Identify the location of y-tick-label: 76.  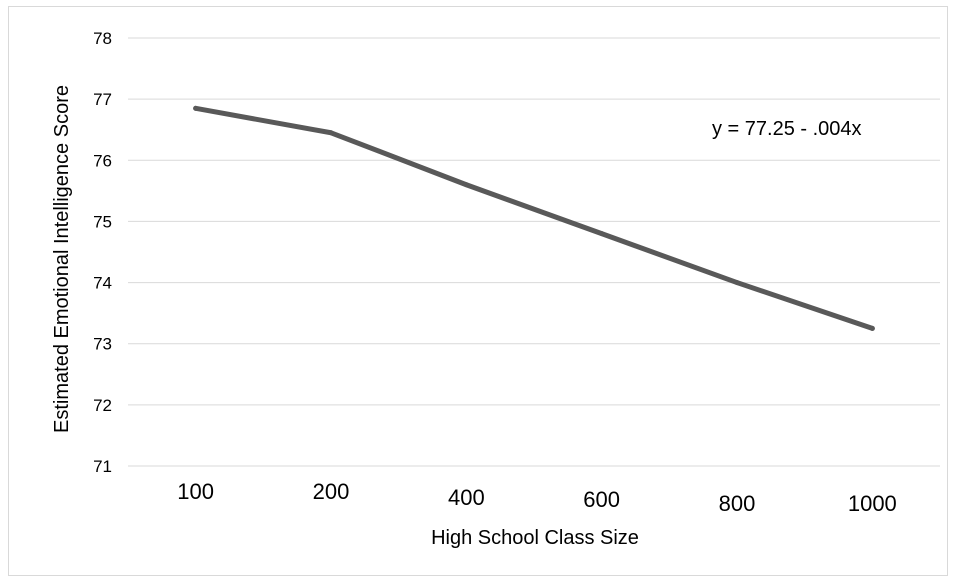
(102, 160).